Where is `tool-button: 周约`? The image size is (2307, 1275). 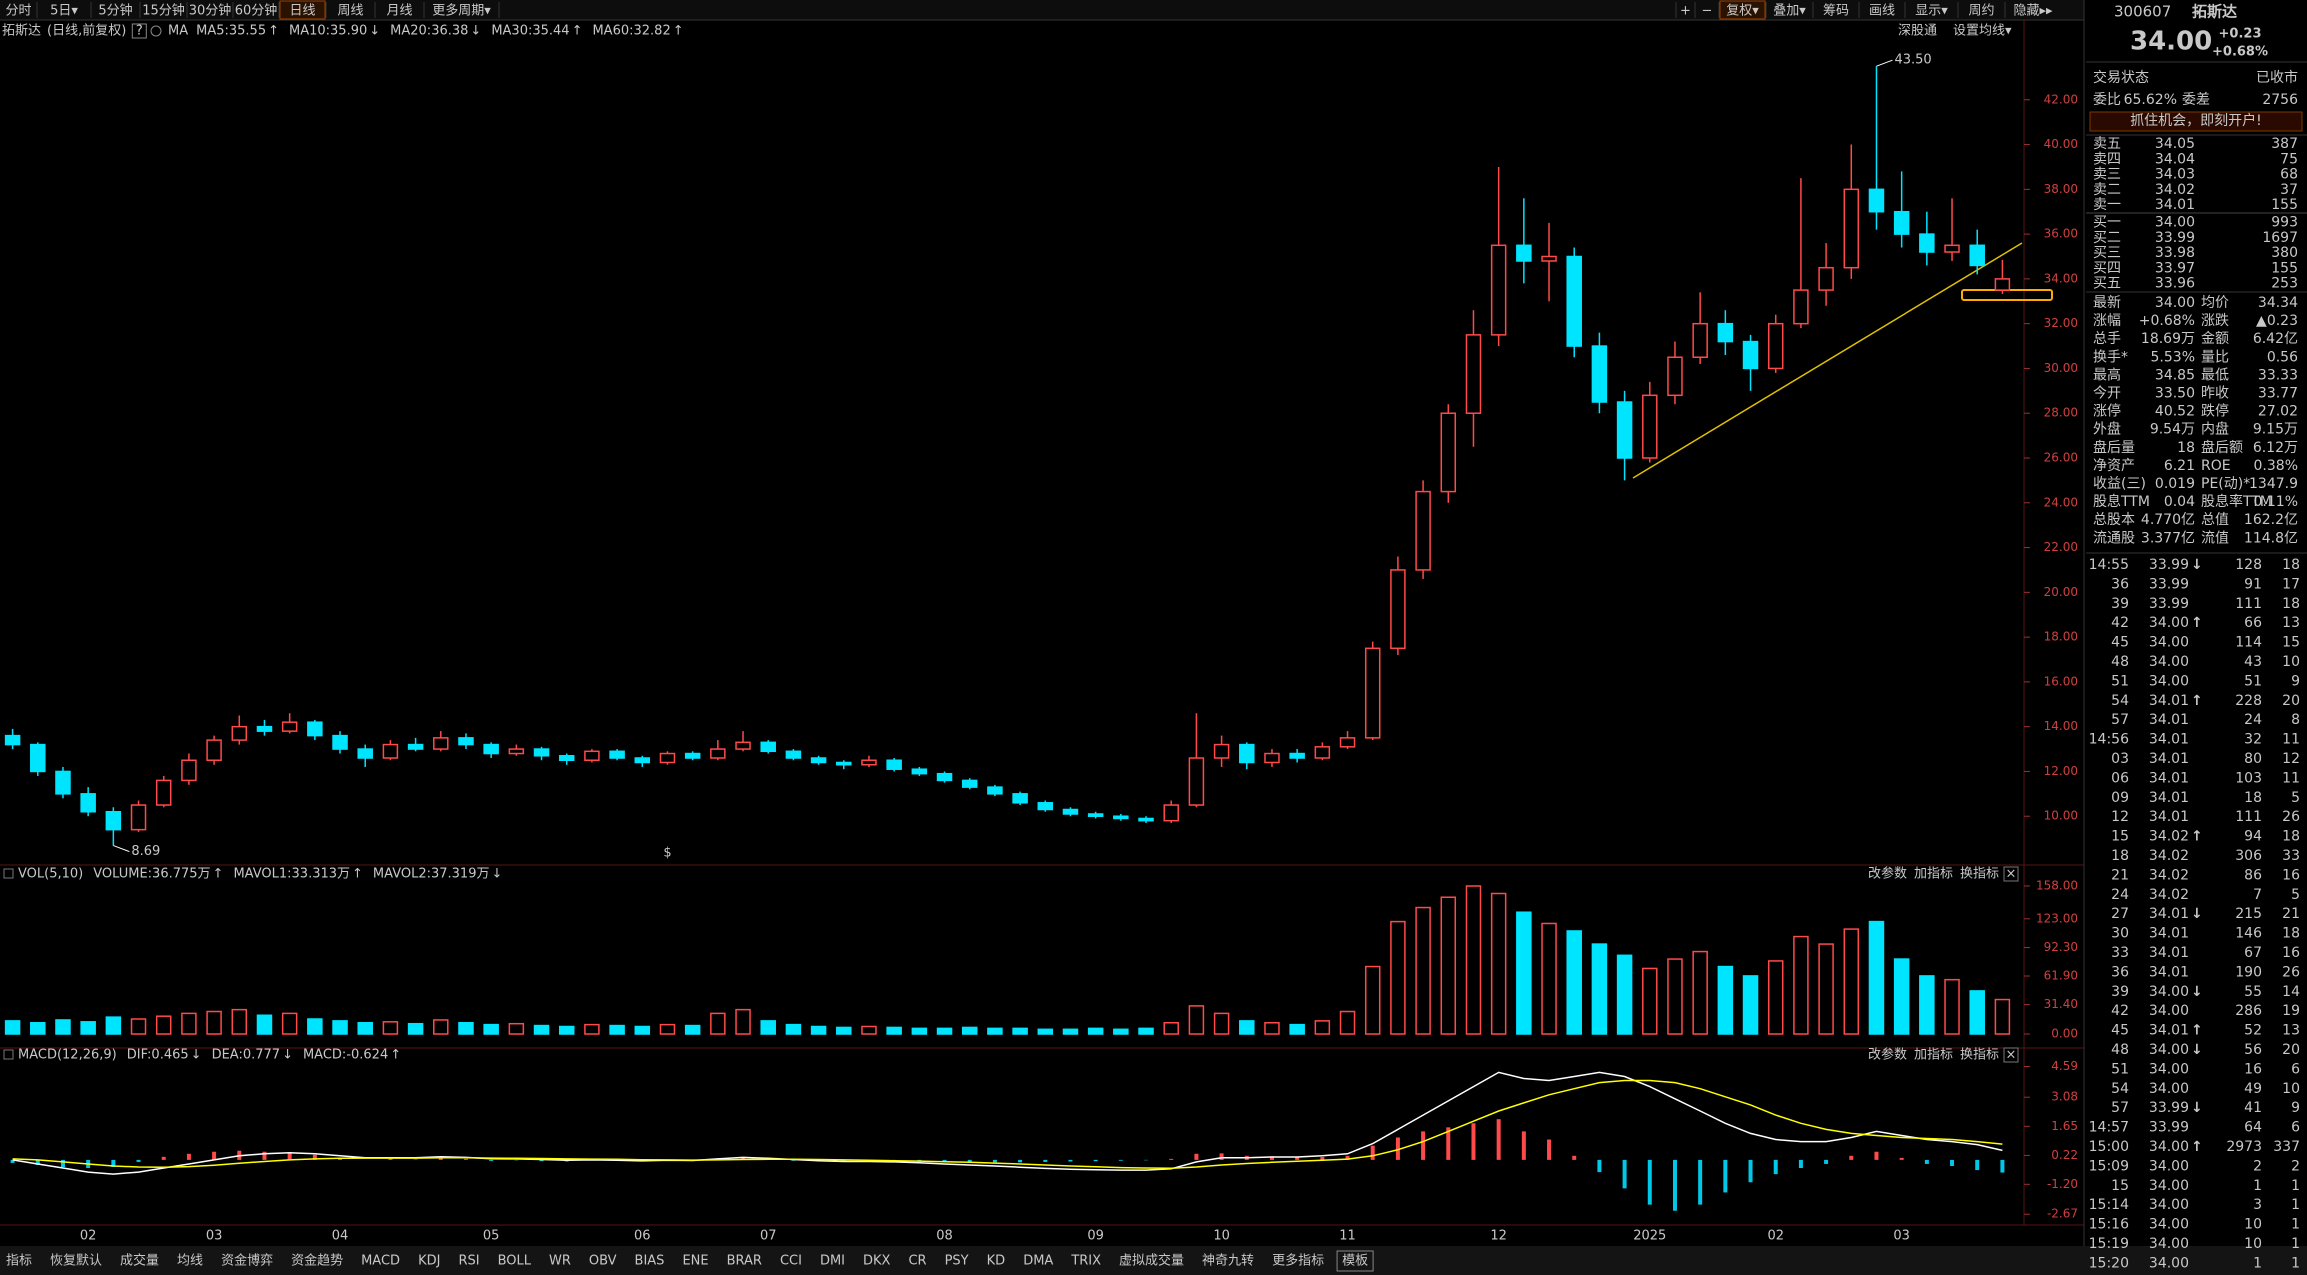 tool-button: 周约 is located at coordinates (1981, 11).